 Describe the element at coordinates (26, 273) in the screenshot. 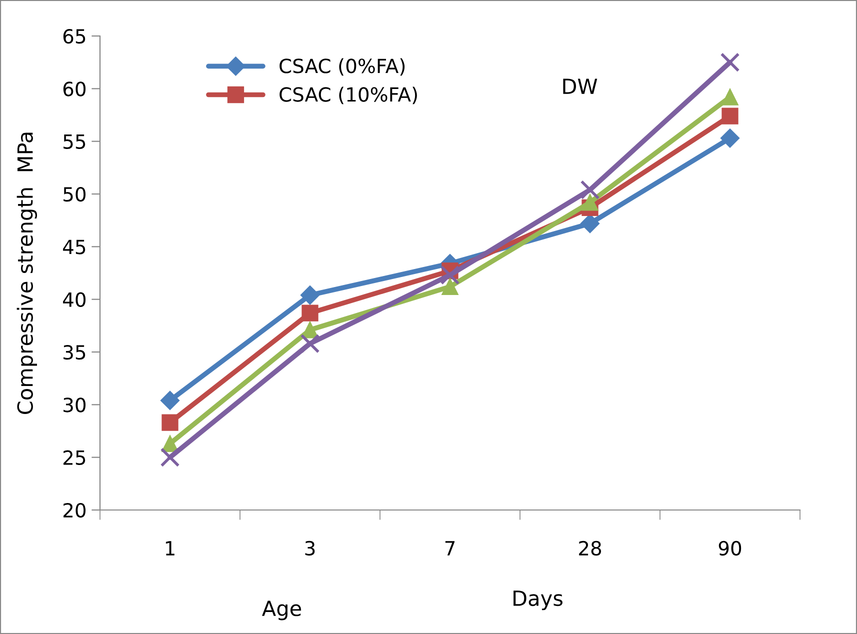

I see `y-axis-title: Compressive strength MPa` at that location.